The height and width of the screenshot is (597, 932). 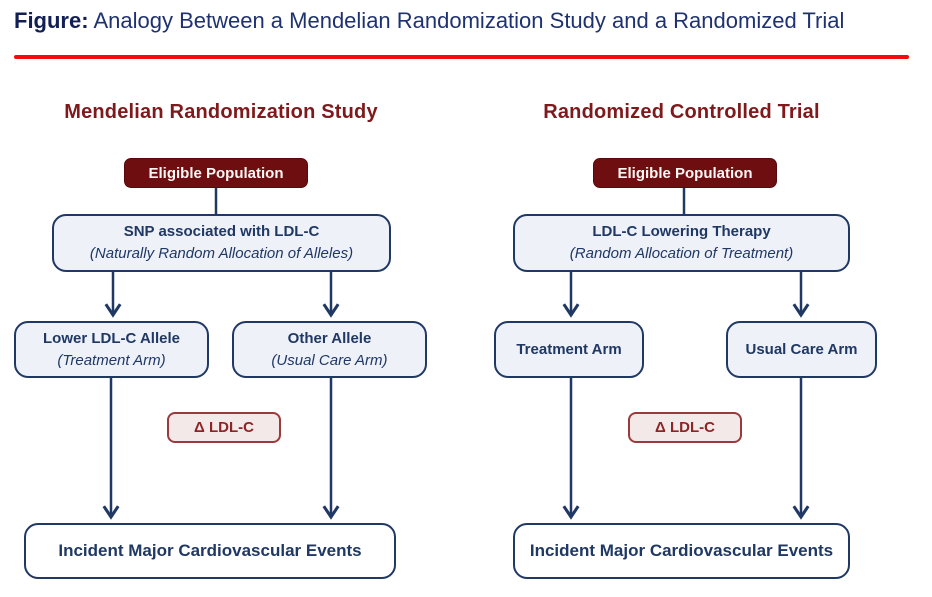 I want to click on right-arm1-box: Treatment Arm, so click(x=569, y=349).